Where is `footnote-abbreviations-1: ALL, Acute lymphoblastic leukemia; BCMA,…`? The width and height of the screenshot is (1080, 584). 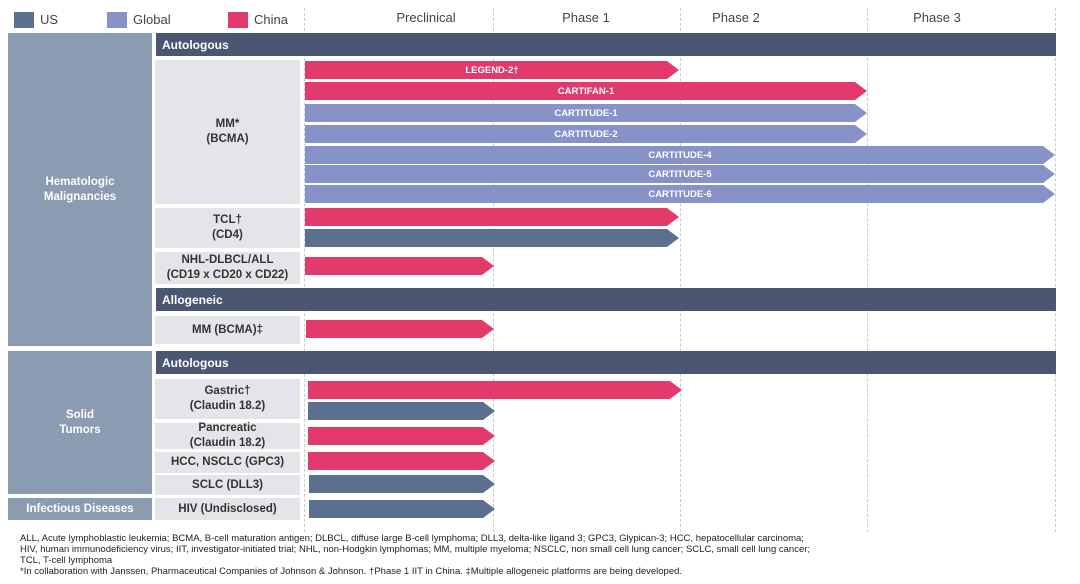 footnote-abbreviations-1: ALL, Acute lymphoblastic leukemia; BCMA,… is located at coordinates (412, 538).